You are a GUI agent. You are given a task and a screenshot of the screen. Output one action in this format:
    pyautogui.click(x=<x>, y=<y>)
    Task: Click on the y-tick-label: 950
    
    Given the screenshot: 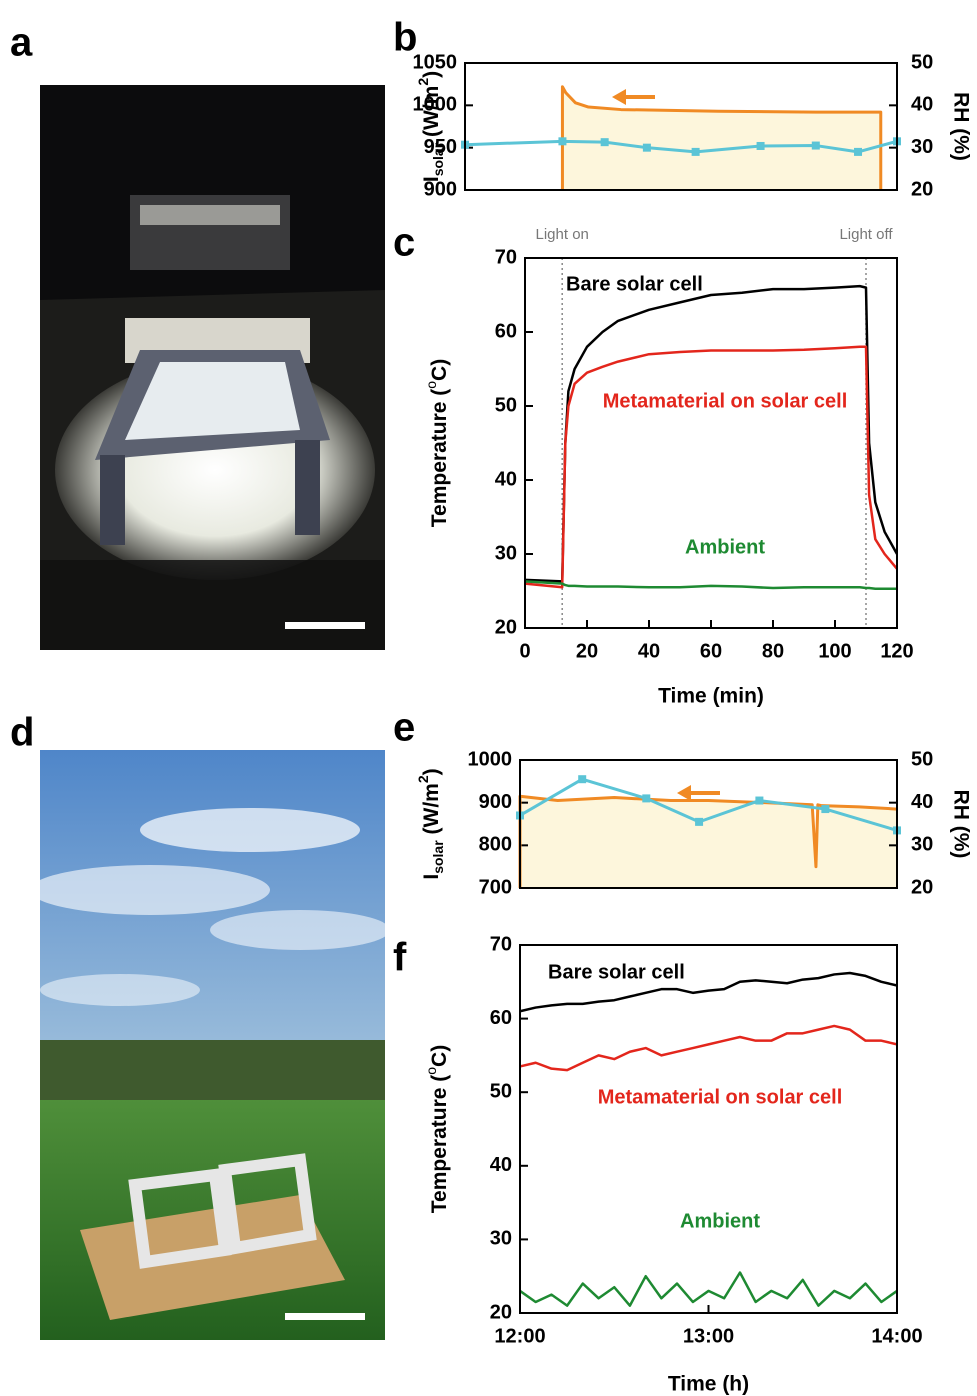 What is the action you would take?
    pyautogui.click(x=440, y=147)
    